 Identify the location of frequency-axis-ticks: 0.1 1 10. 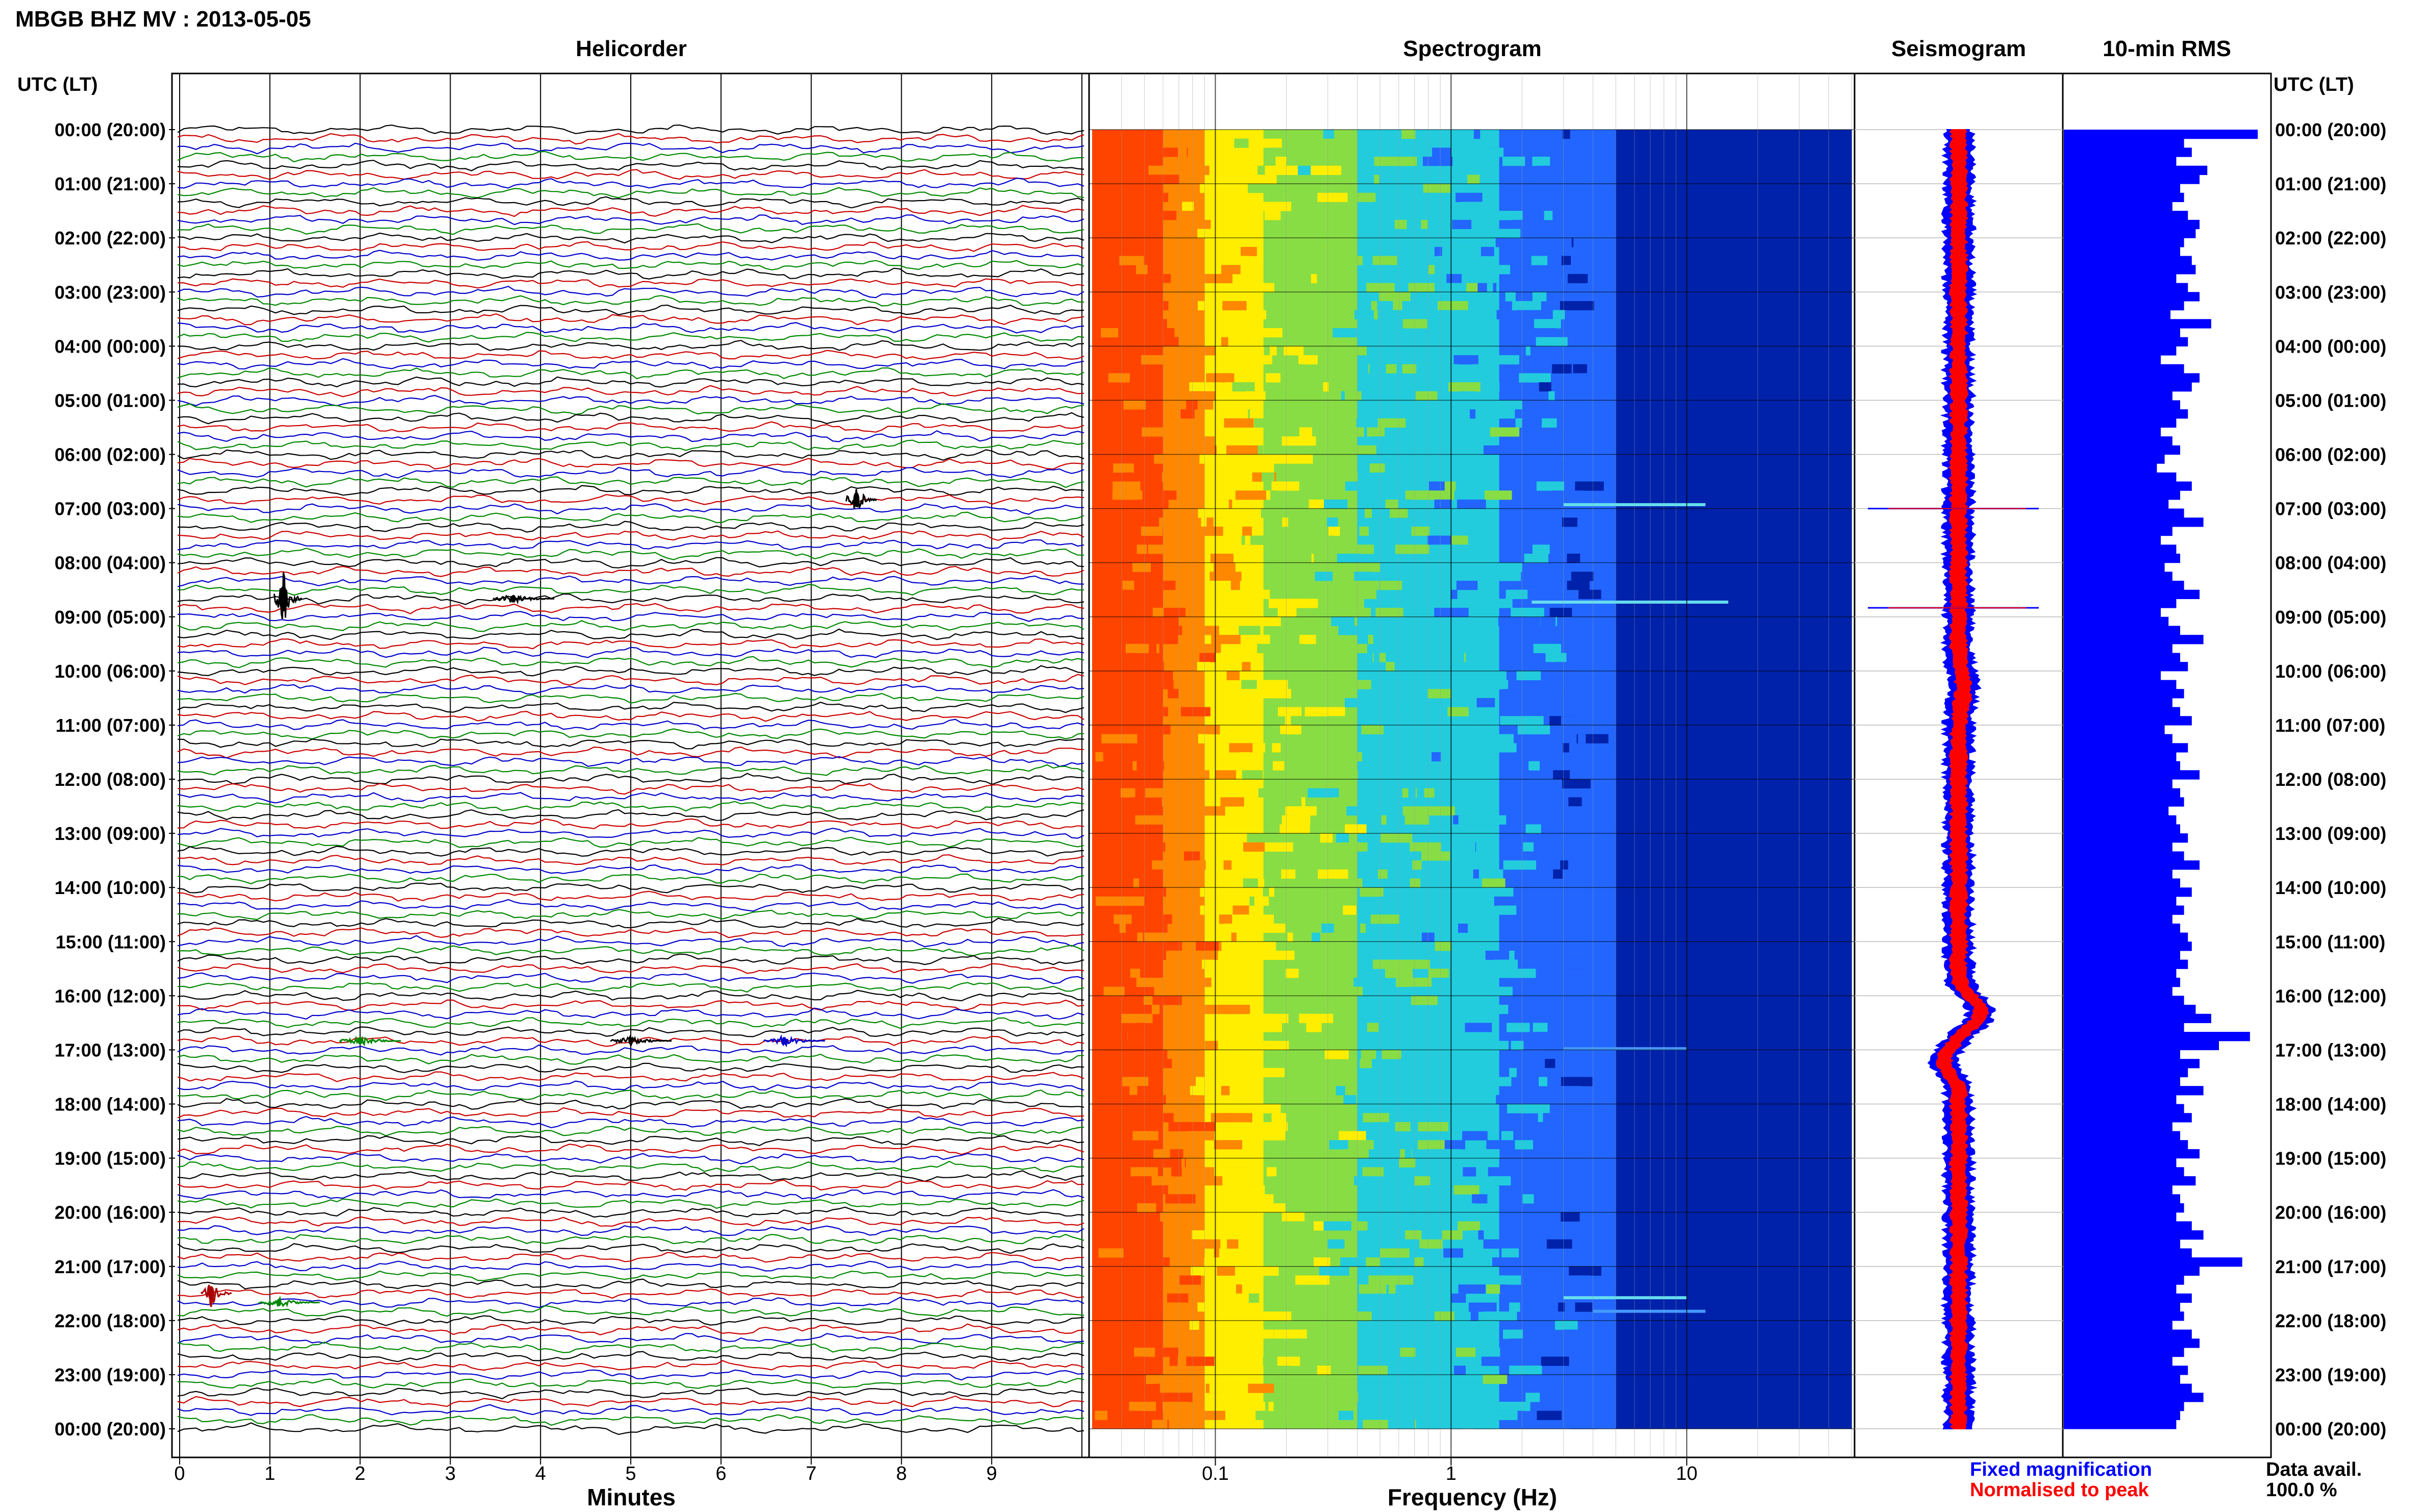
(1449, 1470).